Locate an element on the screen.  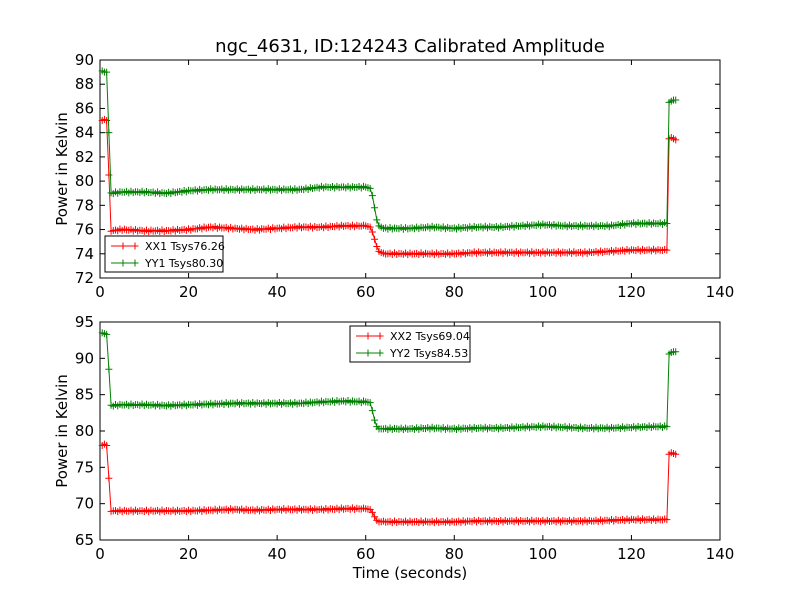
top-legend-box is located at coordinates (164, 254).